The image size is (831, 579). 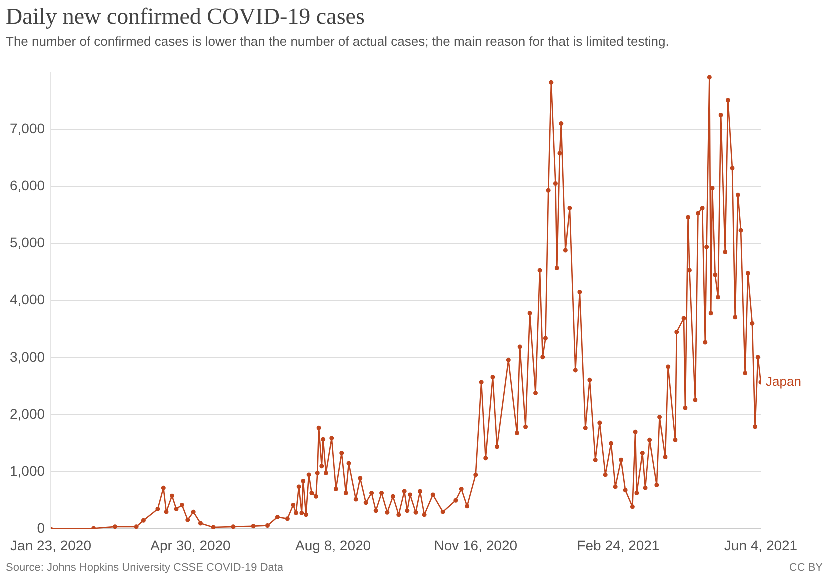 What do you see at coordinates (806, 568) in the screenshot?
I see `text: CC BY` at bounding box center [806, 568].